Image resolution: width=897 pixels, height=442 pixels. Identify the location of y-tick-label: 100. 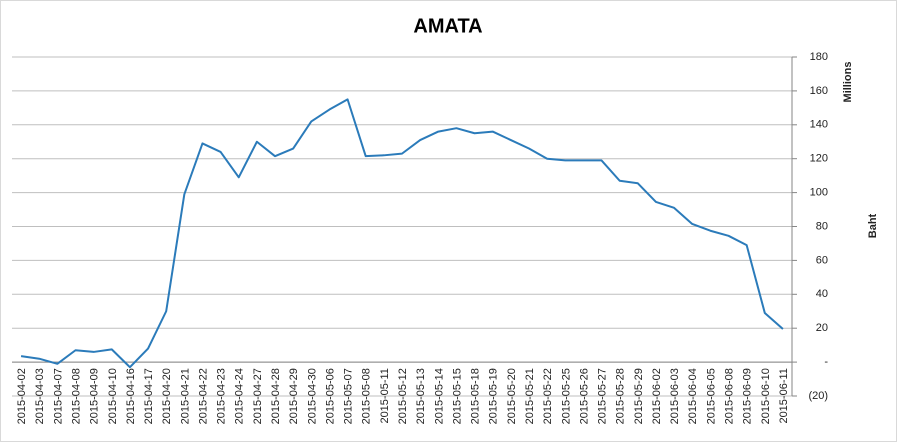
(819, 193).